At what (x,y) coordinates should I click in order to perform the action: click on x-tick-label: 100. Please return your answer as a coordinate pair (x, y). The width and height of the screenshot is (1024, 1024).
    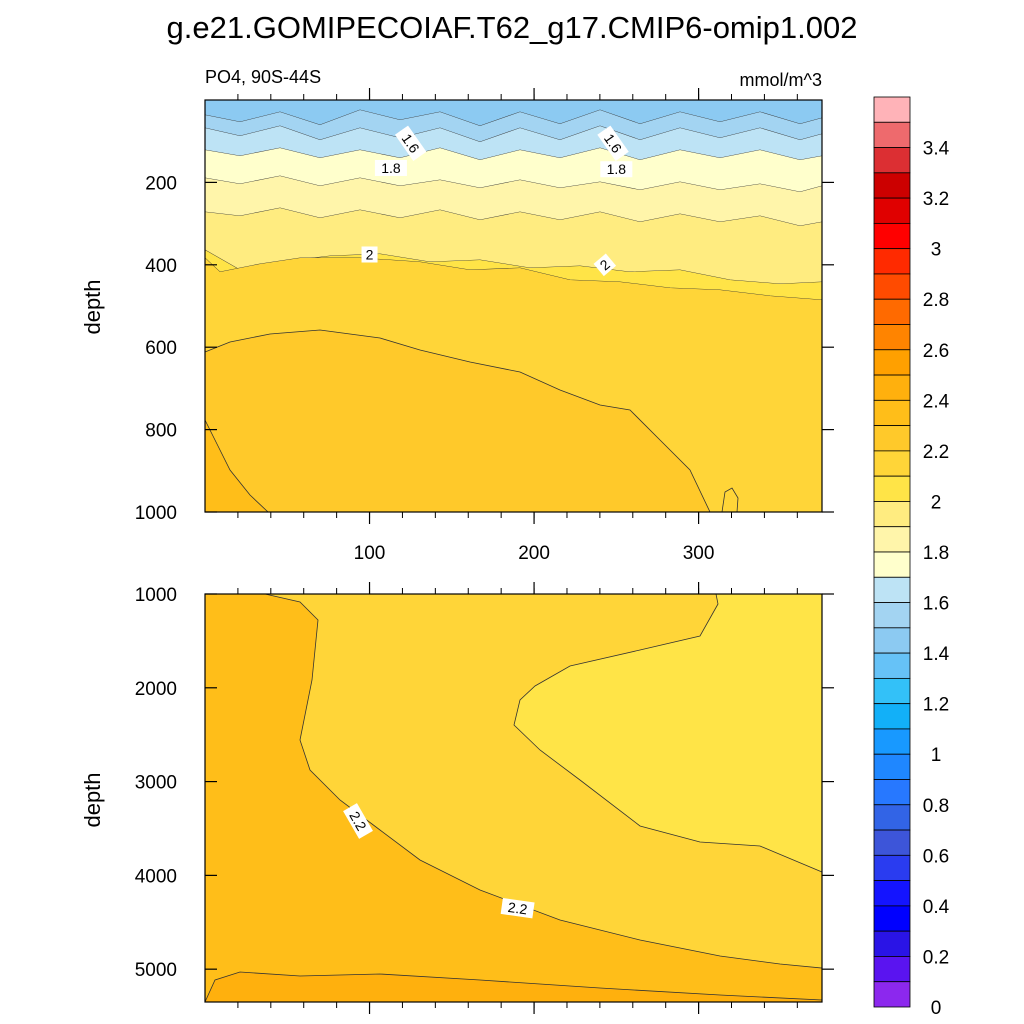
    Looking at the image, I should click on (370, 553).